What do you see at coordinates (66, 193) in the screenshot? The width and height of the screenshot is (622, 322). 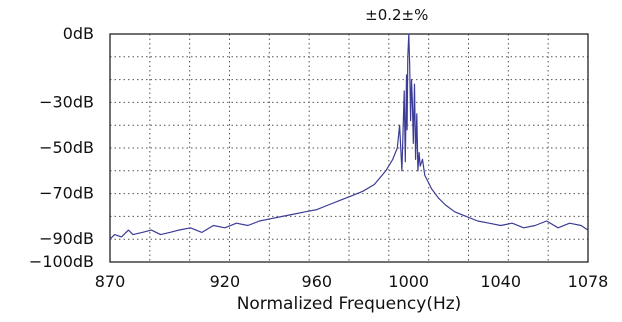 I see `y-tick-label: −70dB` at bounding box center [66, 193].